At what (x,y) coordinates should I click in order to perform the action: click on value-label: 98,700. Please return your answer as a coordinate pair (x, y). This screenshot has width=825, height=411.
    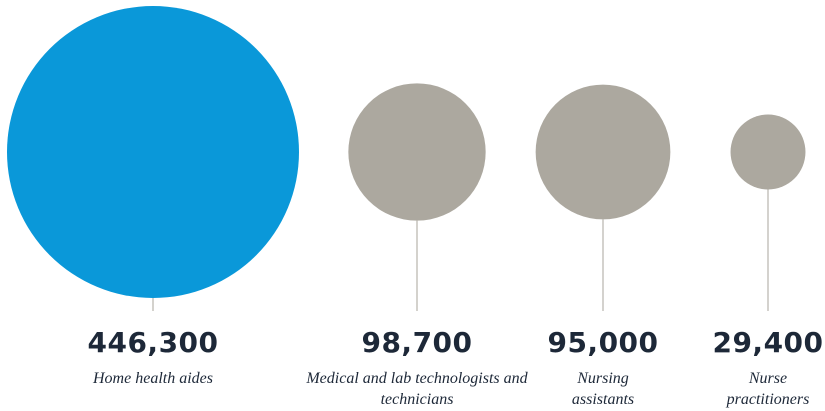
    Looking at the image, I should click on (417, 342).